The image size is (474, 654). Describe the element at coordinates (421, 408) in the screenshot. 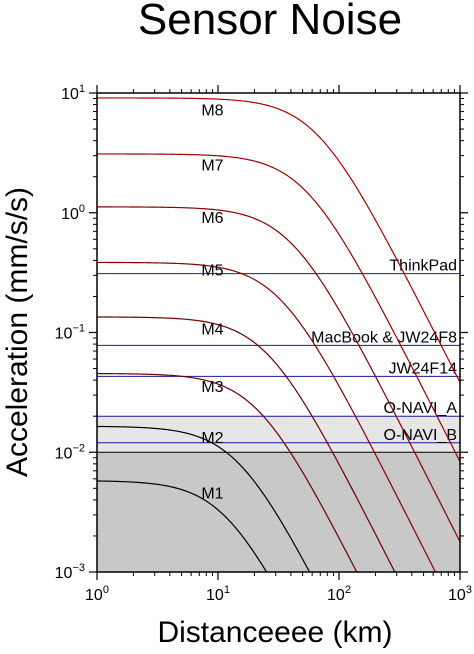

I see `noise-label-o-navi-a: O-NAVI_A` at that location.